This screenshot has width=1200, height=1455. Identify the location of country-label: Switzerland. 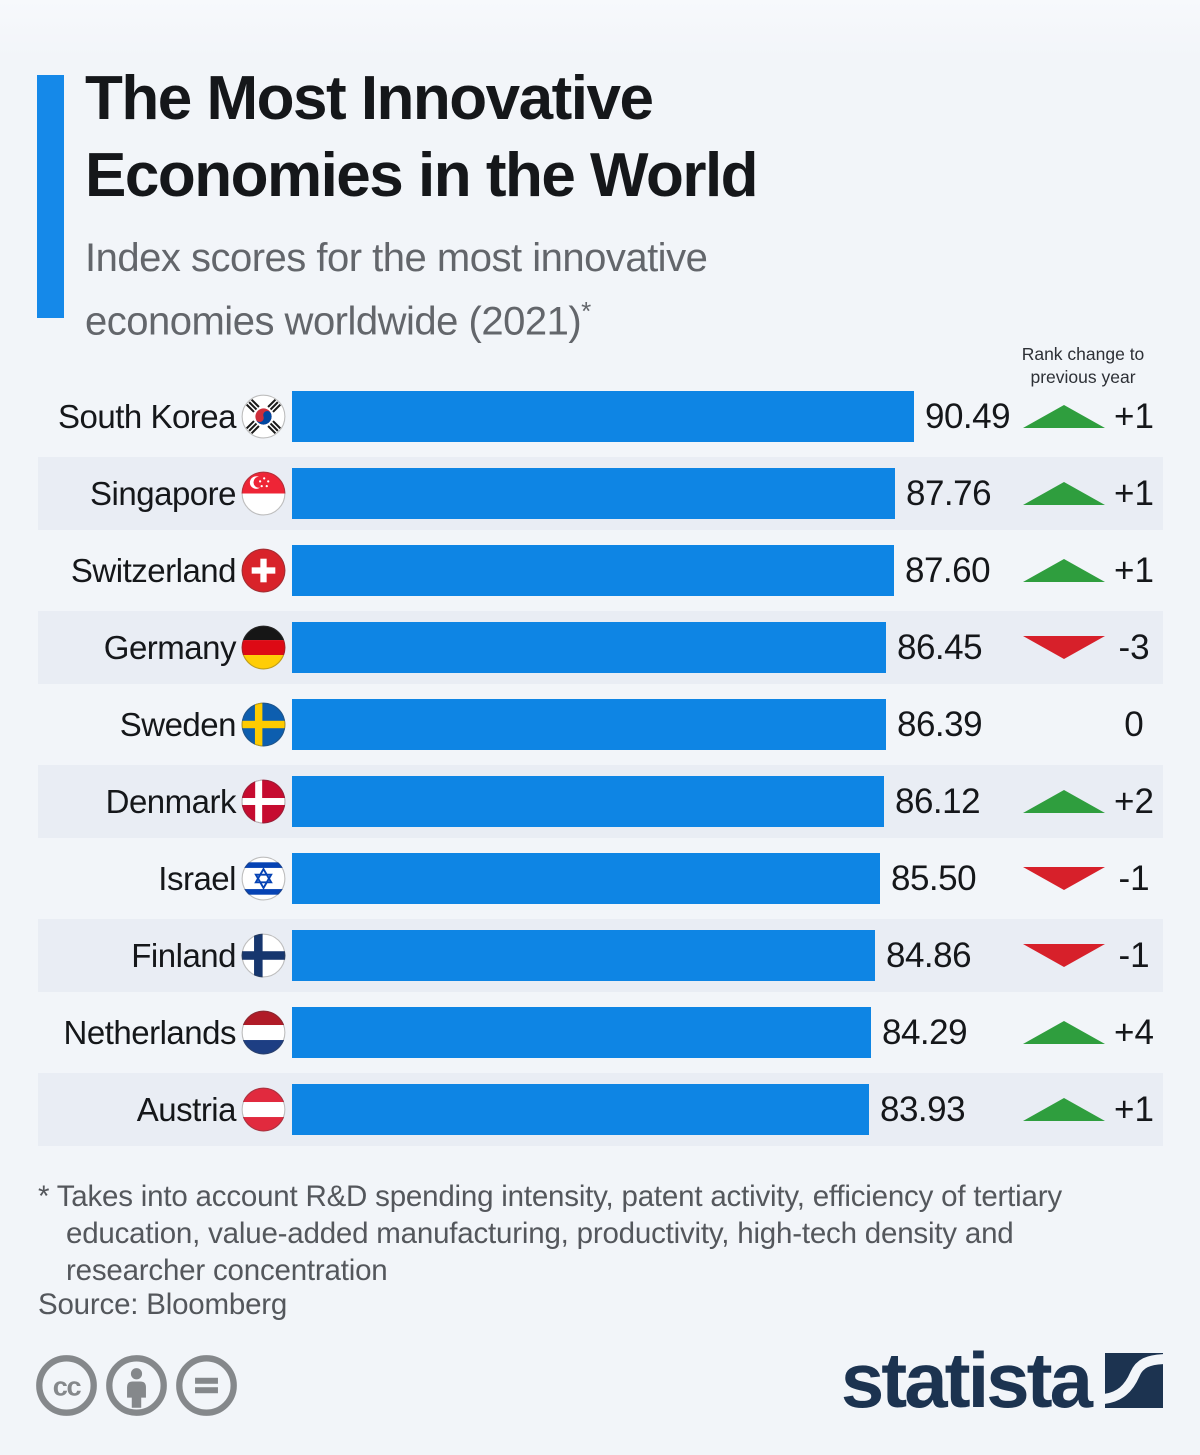
(153, 570).